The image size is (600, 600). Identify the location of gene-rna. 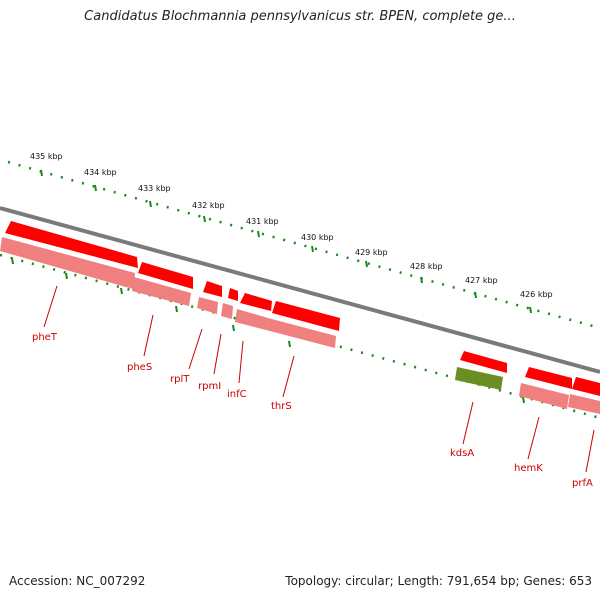
(479, 378).